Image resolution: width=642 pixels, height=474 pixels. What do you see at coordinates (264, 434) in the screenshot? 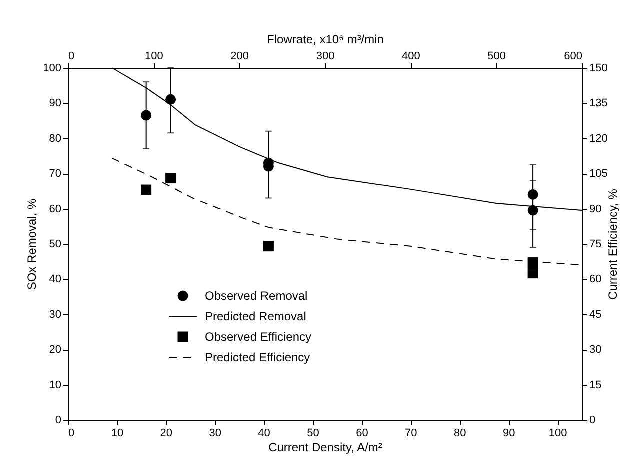
I see `x-tick-label: 40` at bounding box center [264, 434].